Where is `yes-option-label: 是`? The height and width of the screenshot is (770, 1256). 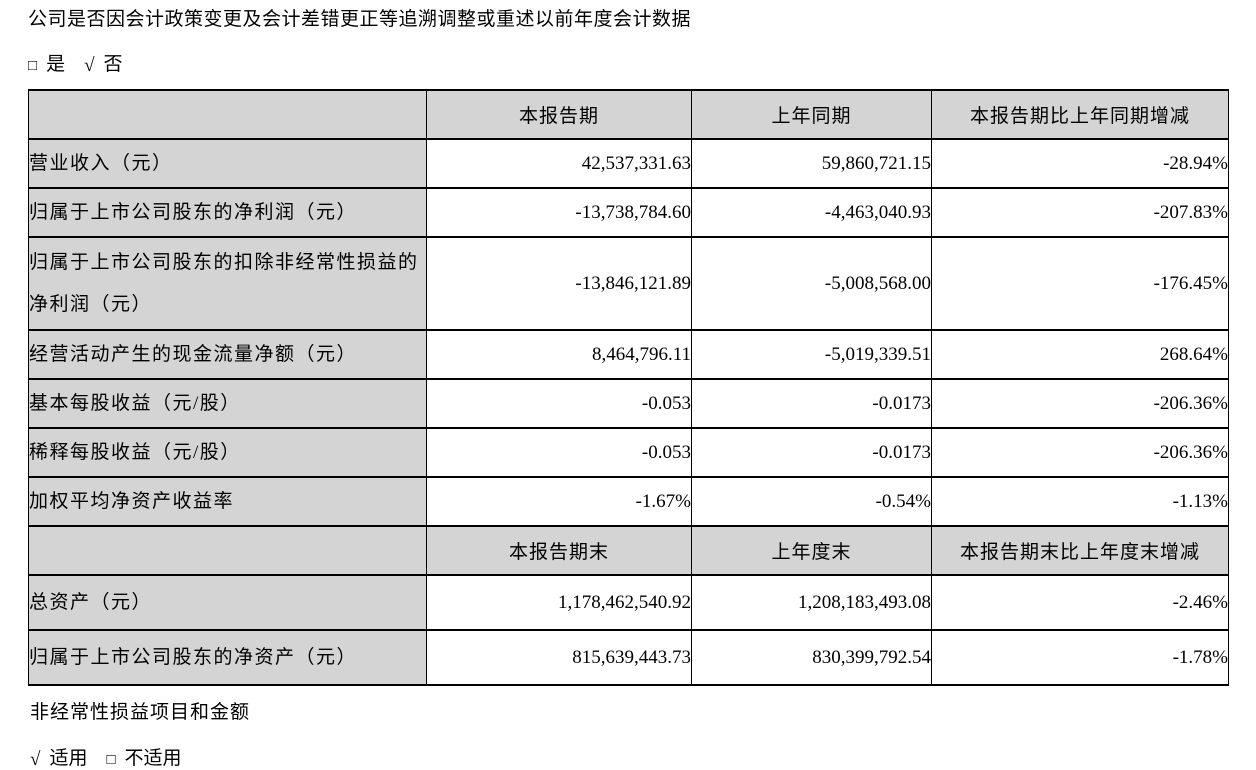
yes-option-label: 是 is located at coordinates (56, 64).